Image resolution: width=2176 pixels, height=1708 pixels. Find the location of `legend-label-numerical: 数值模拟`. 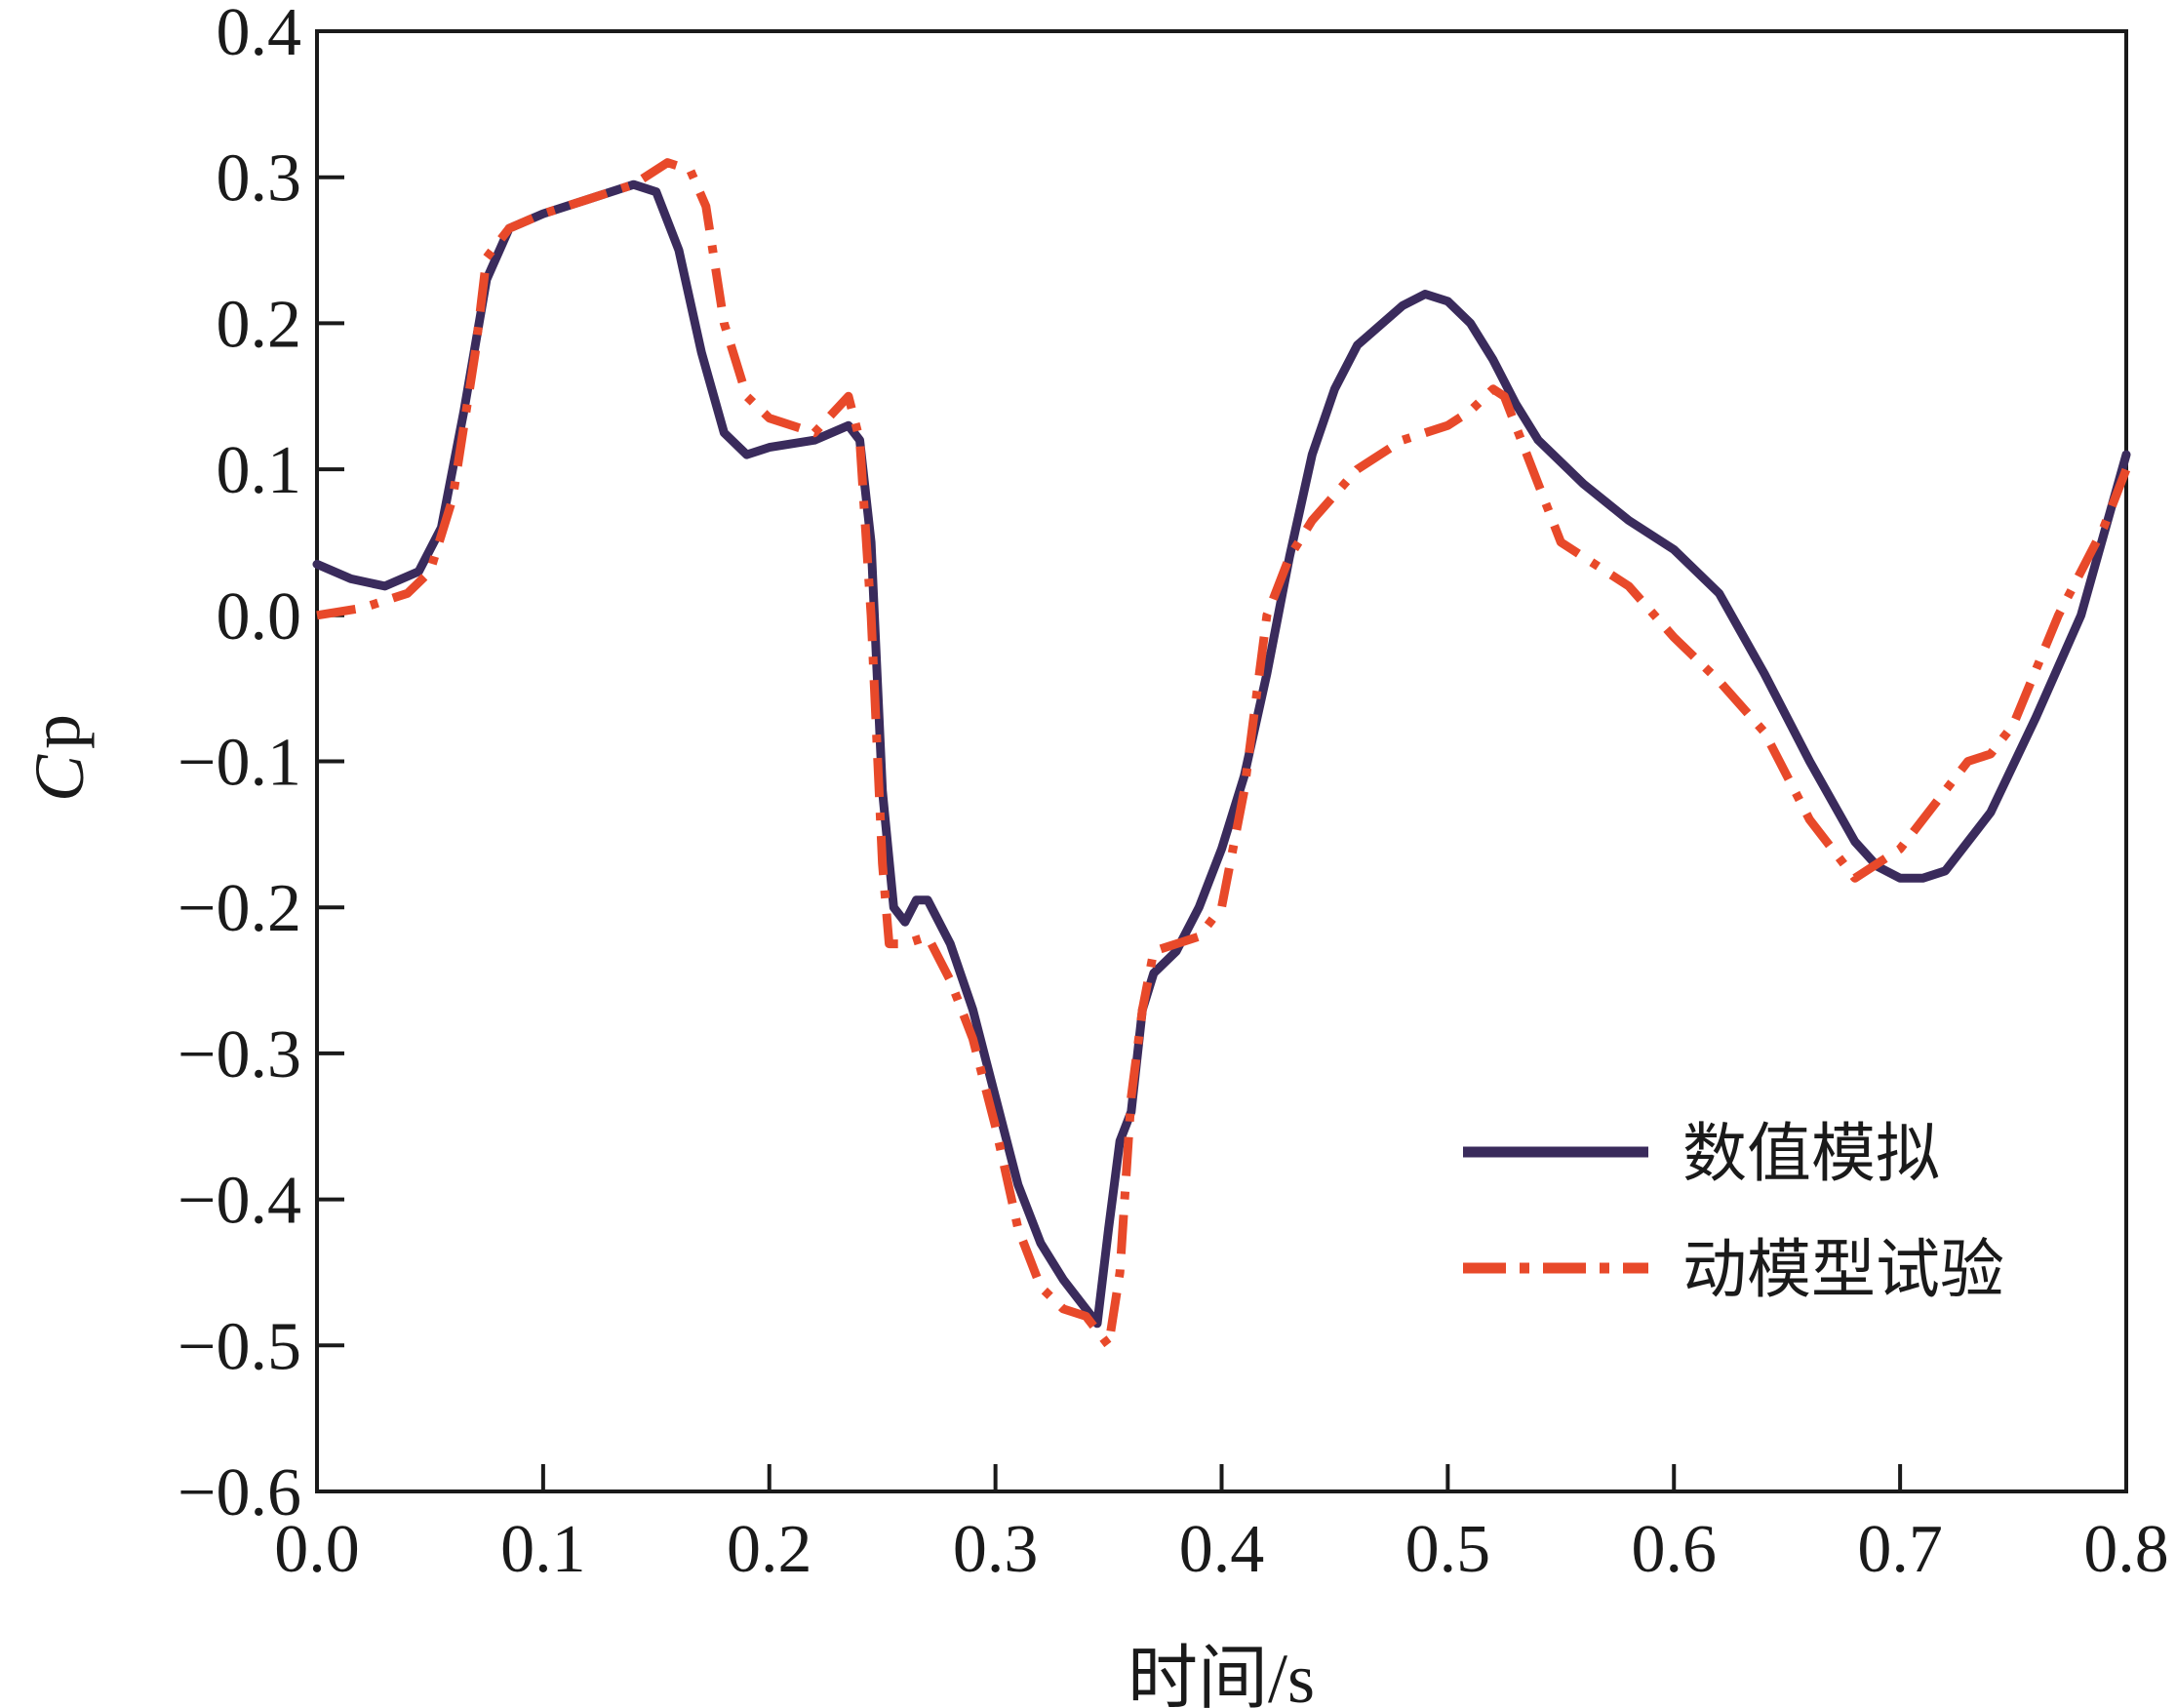

legend-label-numerical: 数值模拟 is located at coordinates (1811, 1153).